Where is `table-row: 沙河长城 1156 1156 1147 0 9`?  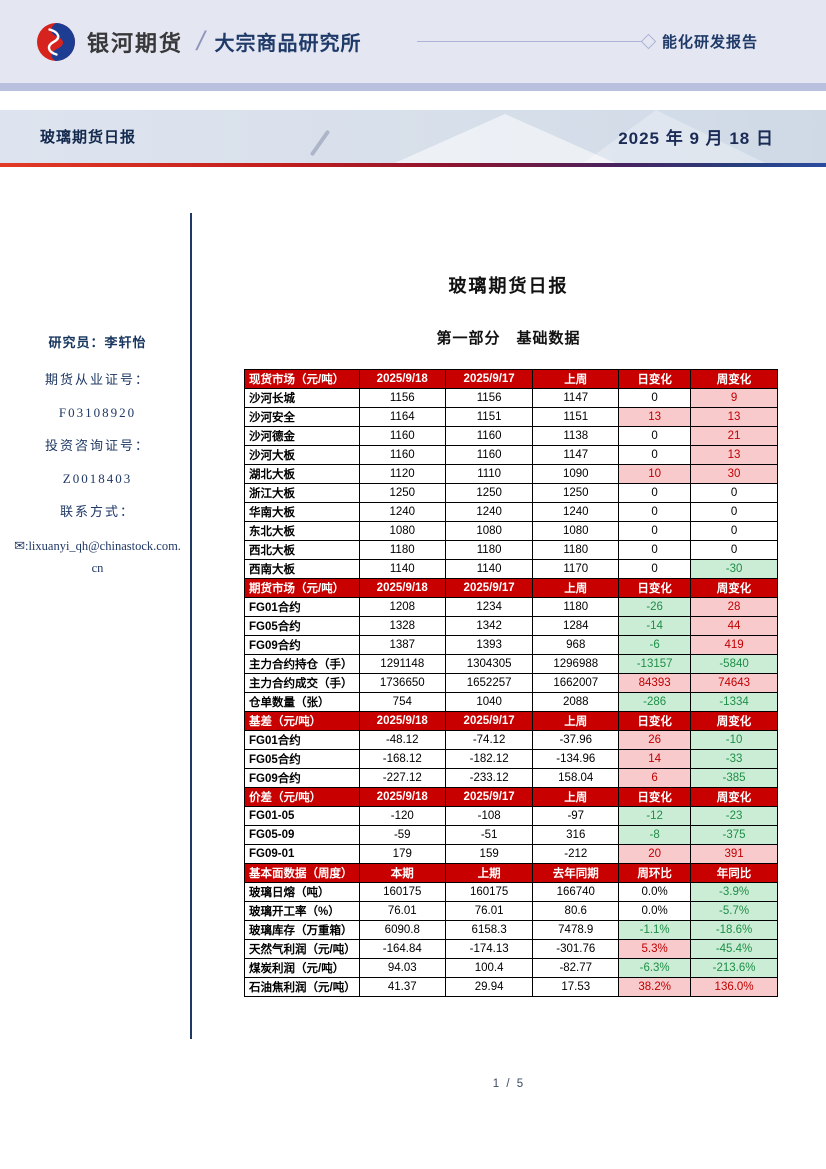
table-row: 沙河长城 1156 1156 1147 0 9 is located at coordinates (511, 398).